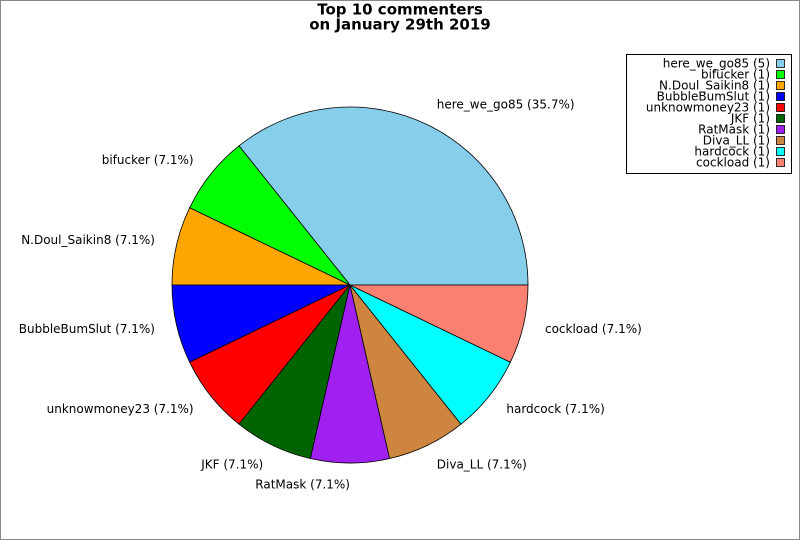  What do you see at coordinates (148, 160) in the screenshot?
I see `slice-label: bifucker (7.1%)` at bounding box center [148, 160].